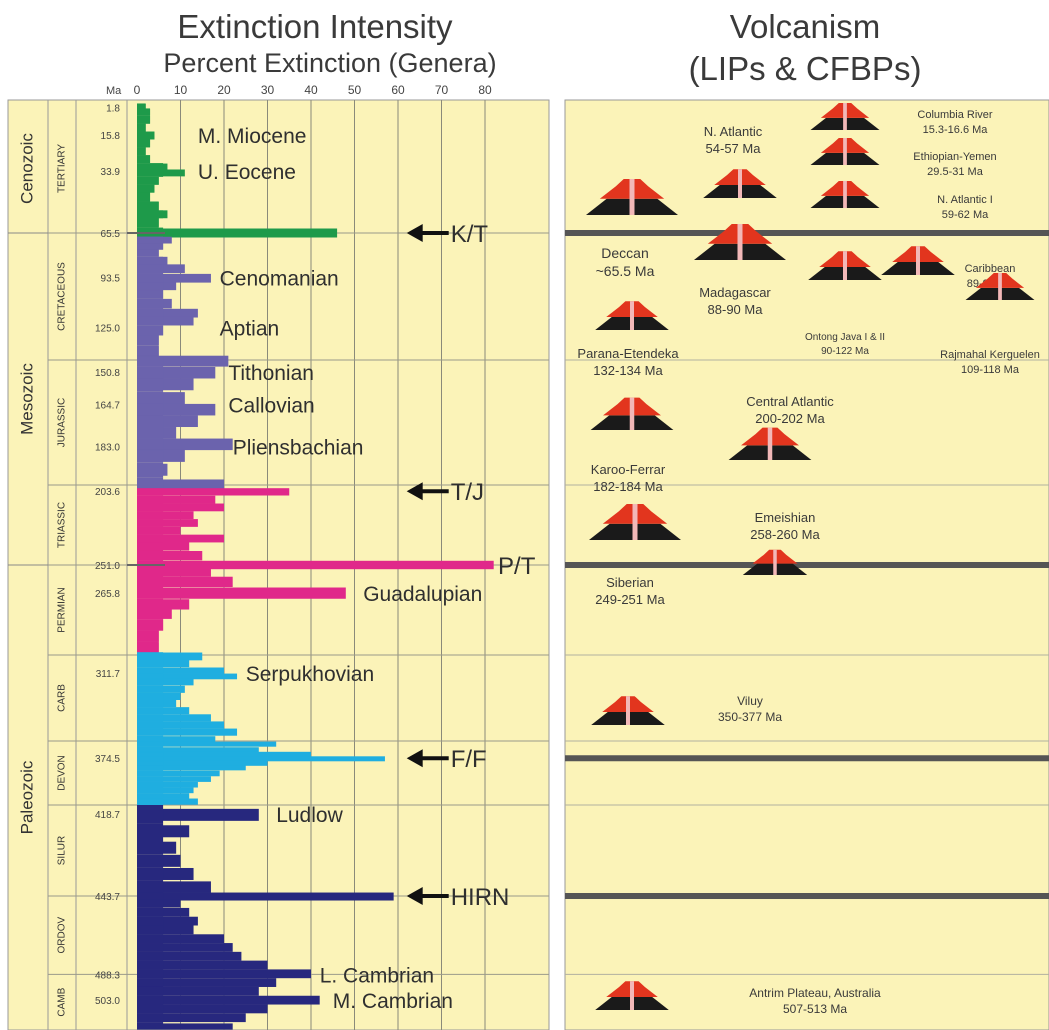  I want to click on lip-name-label: Deccan, so click(624, 253).